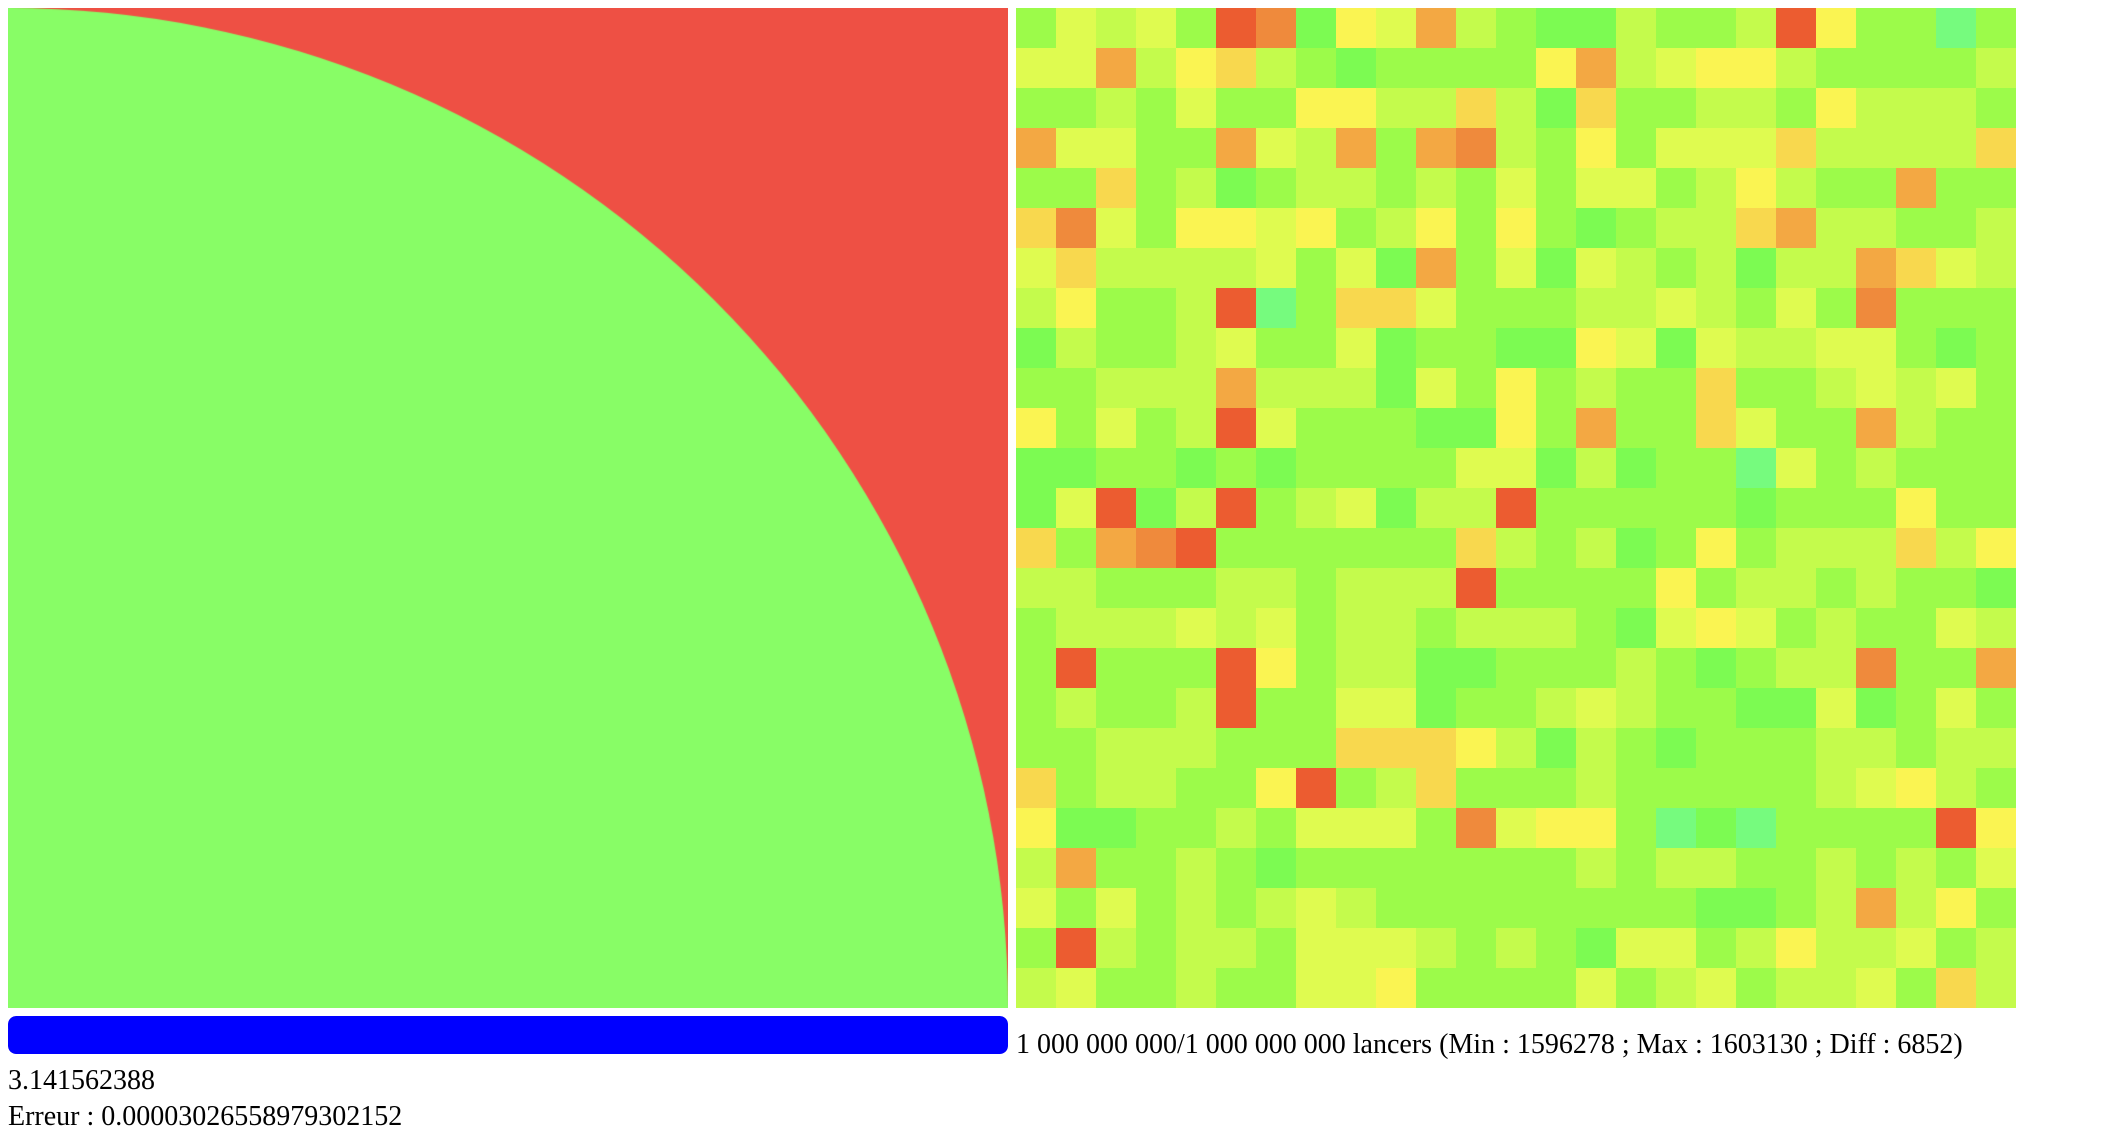 This screenshot has height=1140, width=2104. I want to click on pi-estimate: 3.141562388, so click(81, 1080).